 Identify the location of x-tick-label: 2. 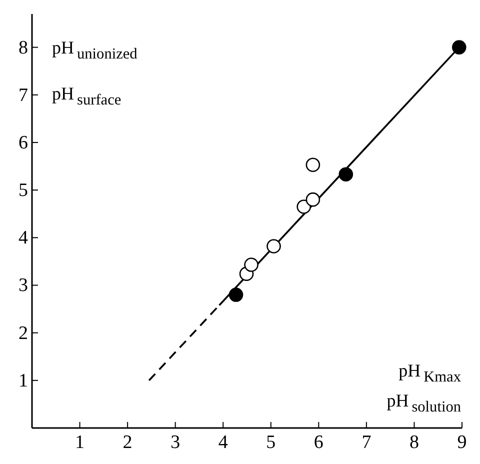
(127, 442).